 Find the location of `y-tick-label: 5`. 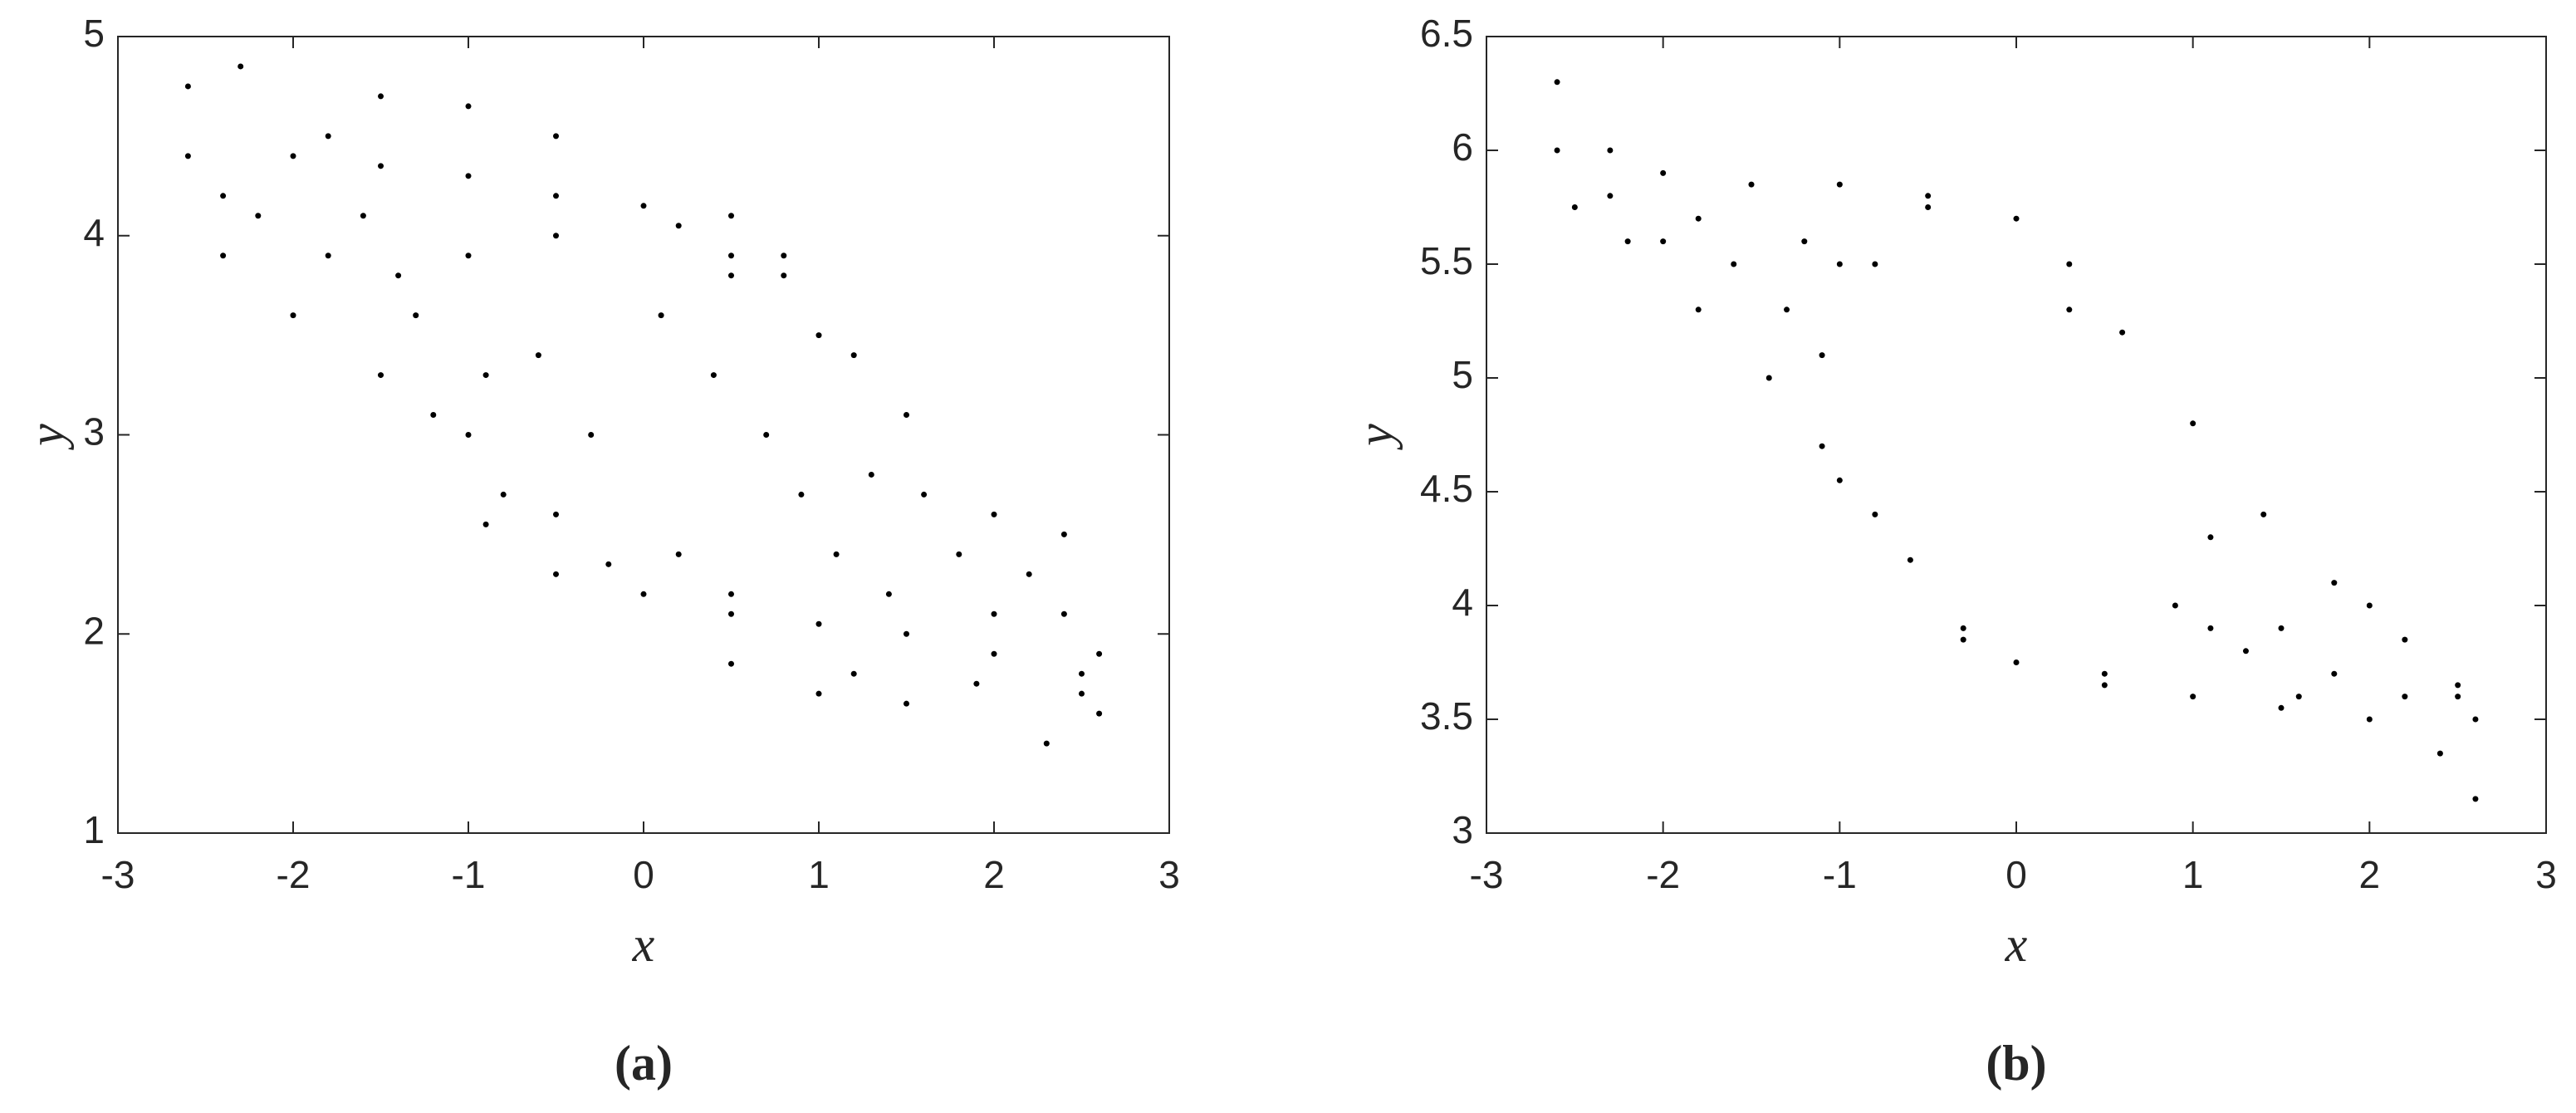

y-tick-label: 5 is located at coordinates (1463, 374).